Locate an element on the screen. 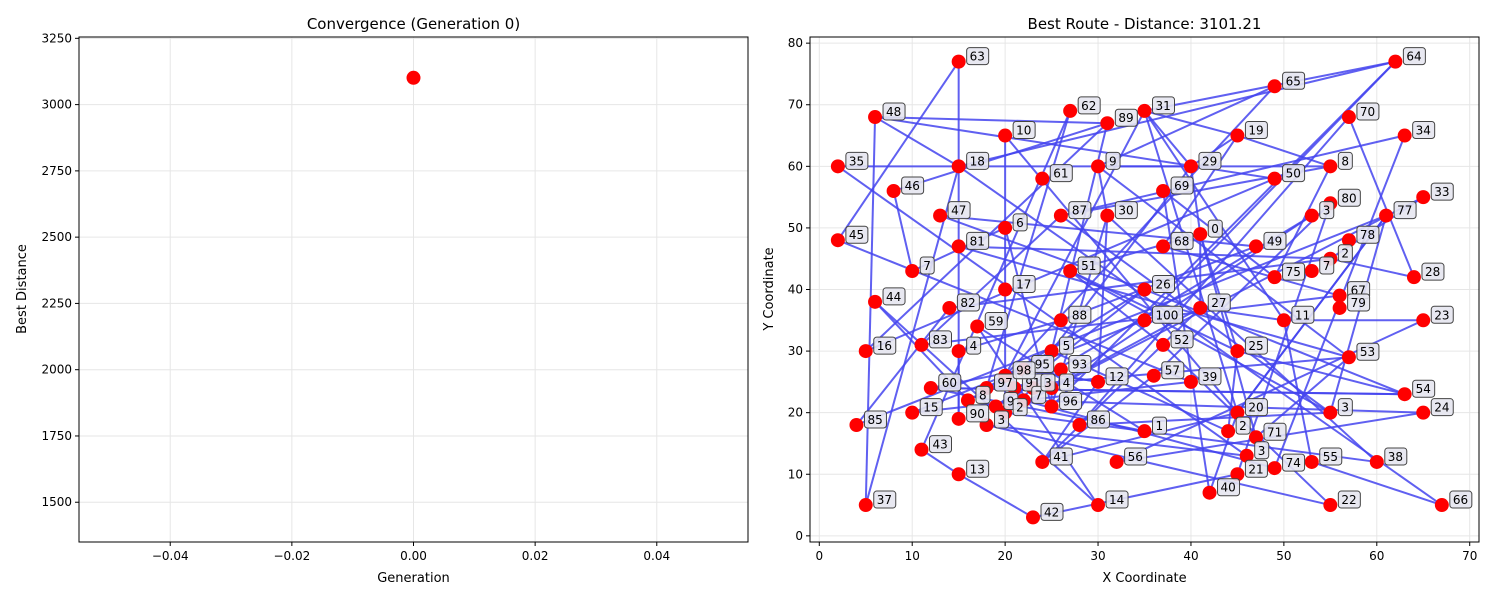 Image resolution: width=1500 pixels, height=600 pixels. city-label: 50 is located at coordinates (1293, 174).